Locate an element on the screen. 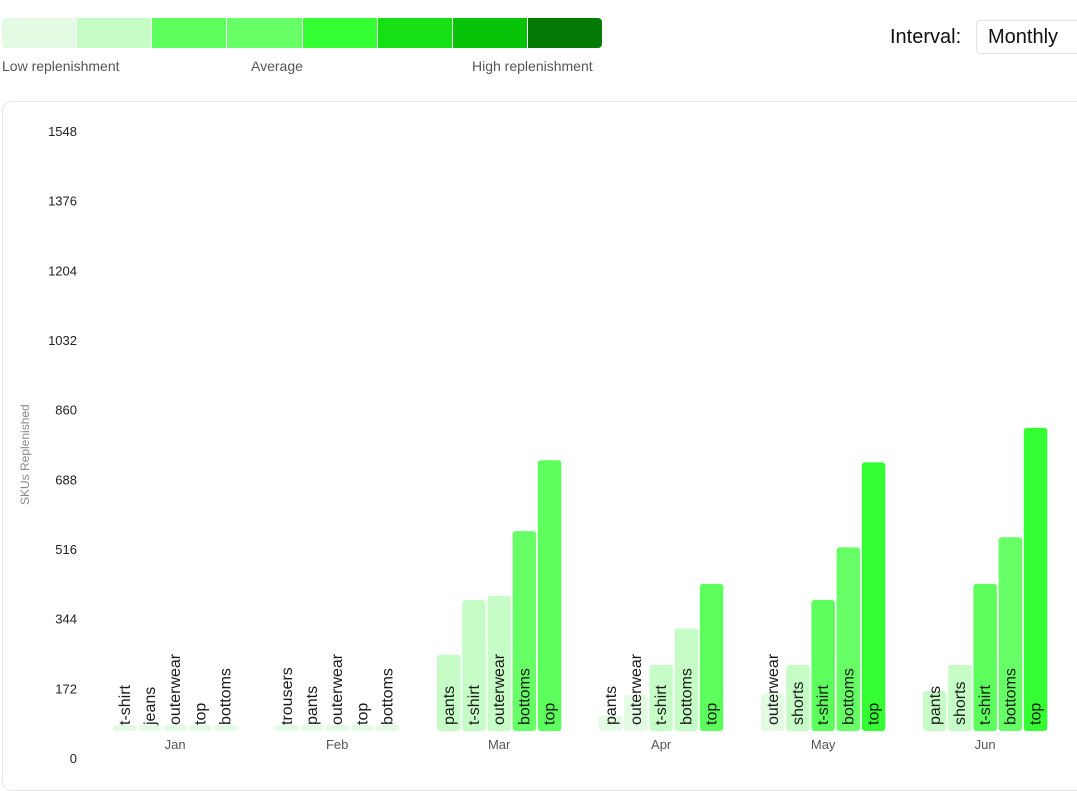 The height and width of the screenshot is (791, 1077). y-tick-label: 1204 is located at coordinates (62, 270).